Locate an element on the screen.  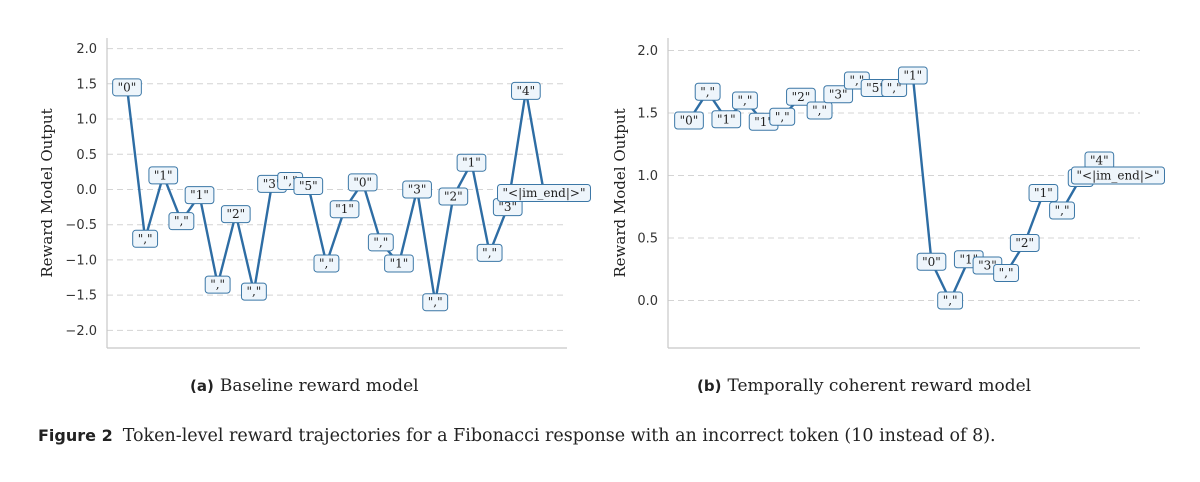
panel-b-token-point: "3" is located at coordinates (838, 94).